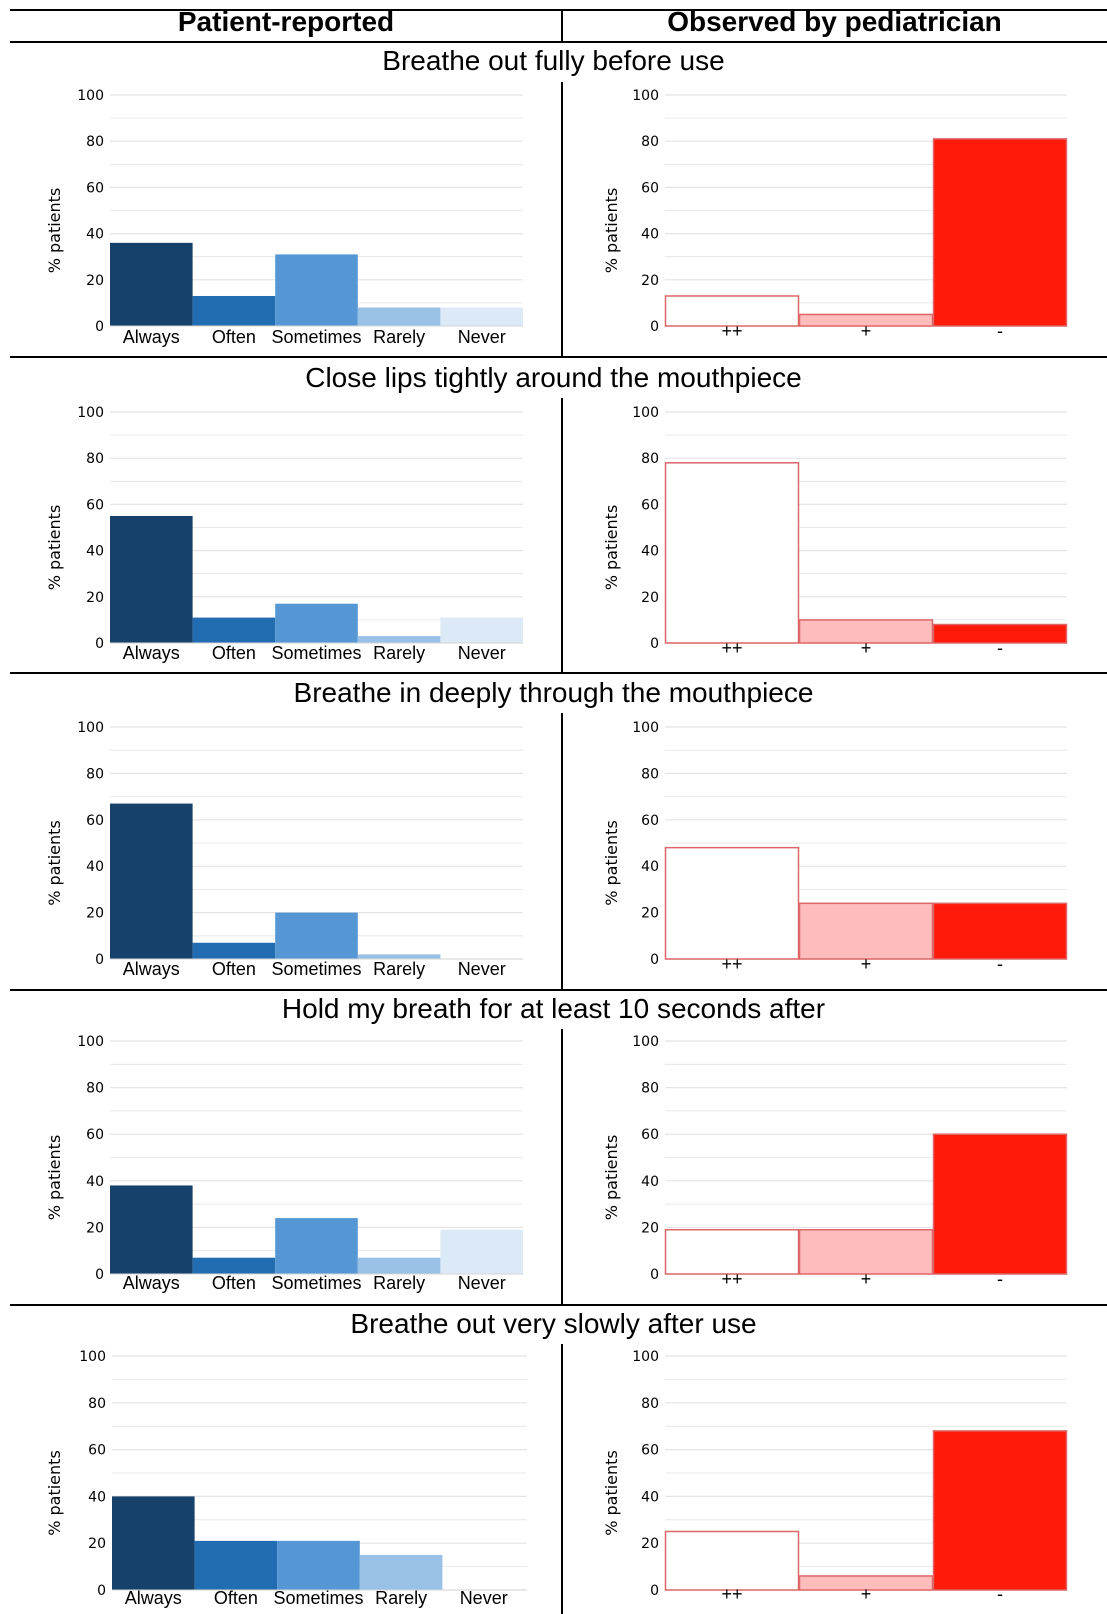 Image resolution: width=1107 pixels, height=1614 pixels. Describe the element at coordinates (553, 377) in the screenshot. I see `section-title-2: Close lips tightly around the mouthpiece` at that location.